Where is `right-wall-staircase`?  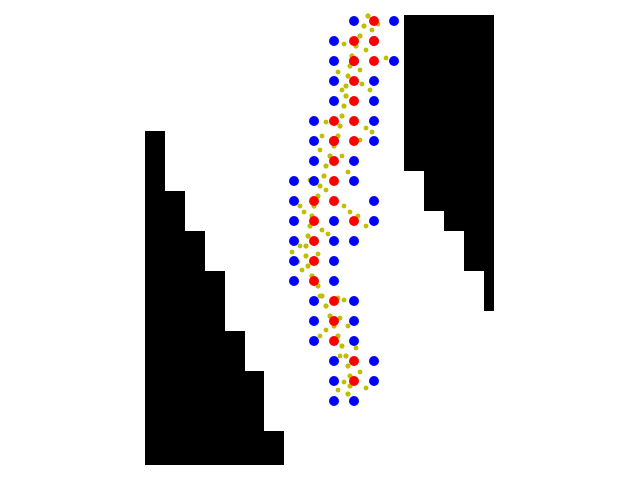
right-wall-staircase is located at coordinates (449, 163).